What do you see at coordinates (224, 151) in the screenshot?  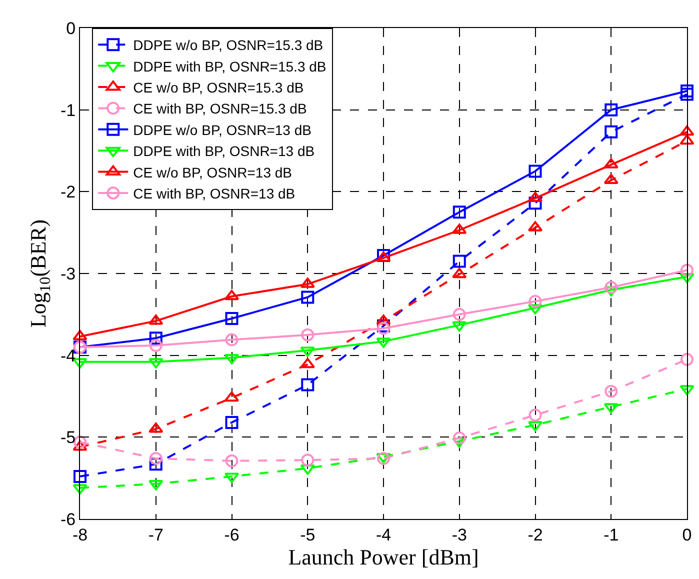 I see `legend-label: DDPE with BP, OSNR=13 dB` at bounding box center [224, 151].